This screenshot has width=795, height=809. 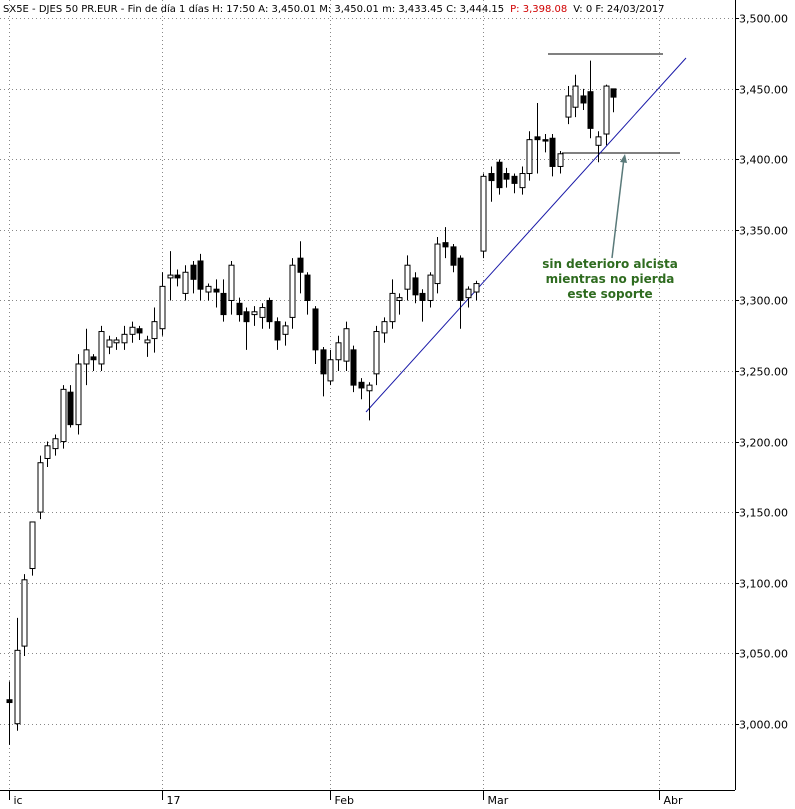 I want to click on annotation-line: sin deterioro alcista, so click(x=610, y=264).